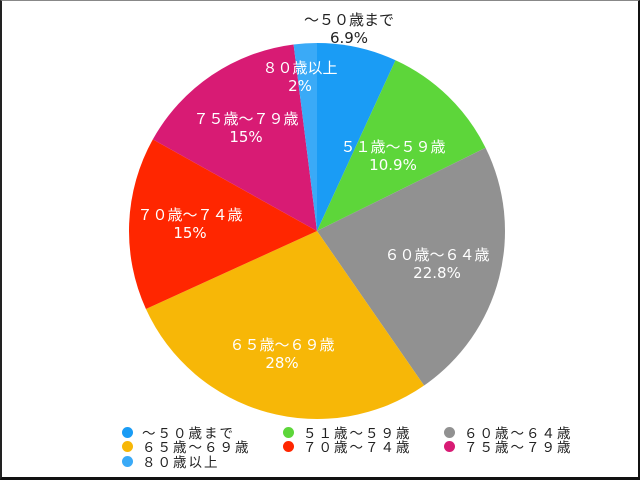  I want to click on slice-label-pct: 22.8%, so click(437, 273).